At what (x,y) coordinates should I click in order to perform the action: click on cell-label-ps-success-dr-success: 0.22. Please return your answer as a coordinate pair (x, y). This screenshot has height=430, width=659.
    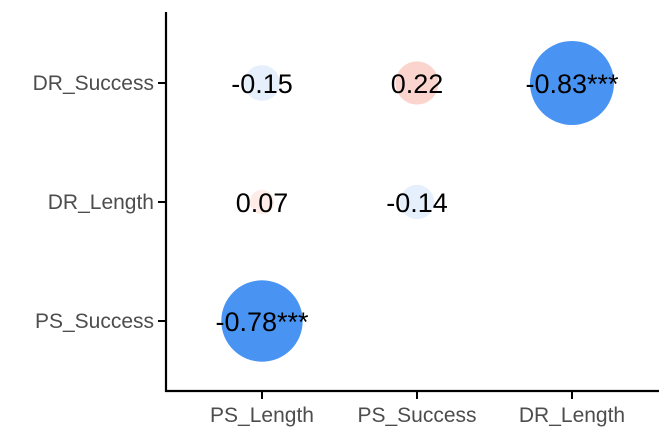
    Looking at the image, I should click on (417, 84).